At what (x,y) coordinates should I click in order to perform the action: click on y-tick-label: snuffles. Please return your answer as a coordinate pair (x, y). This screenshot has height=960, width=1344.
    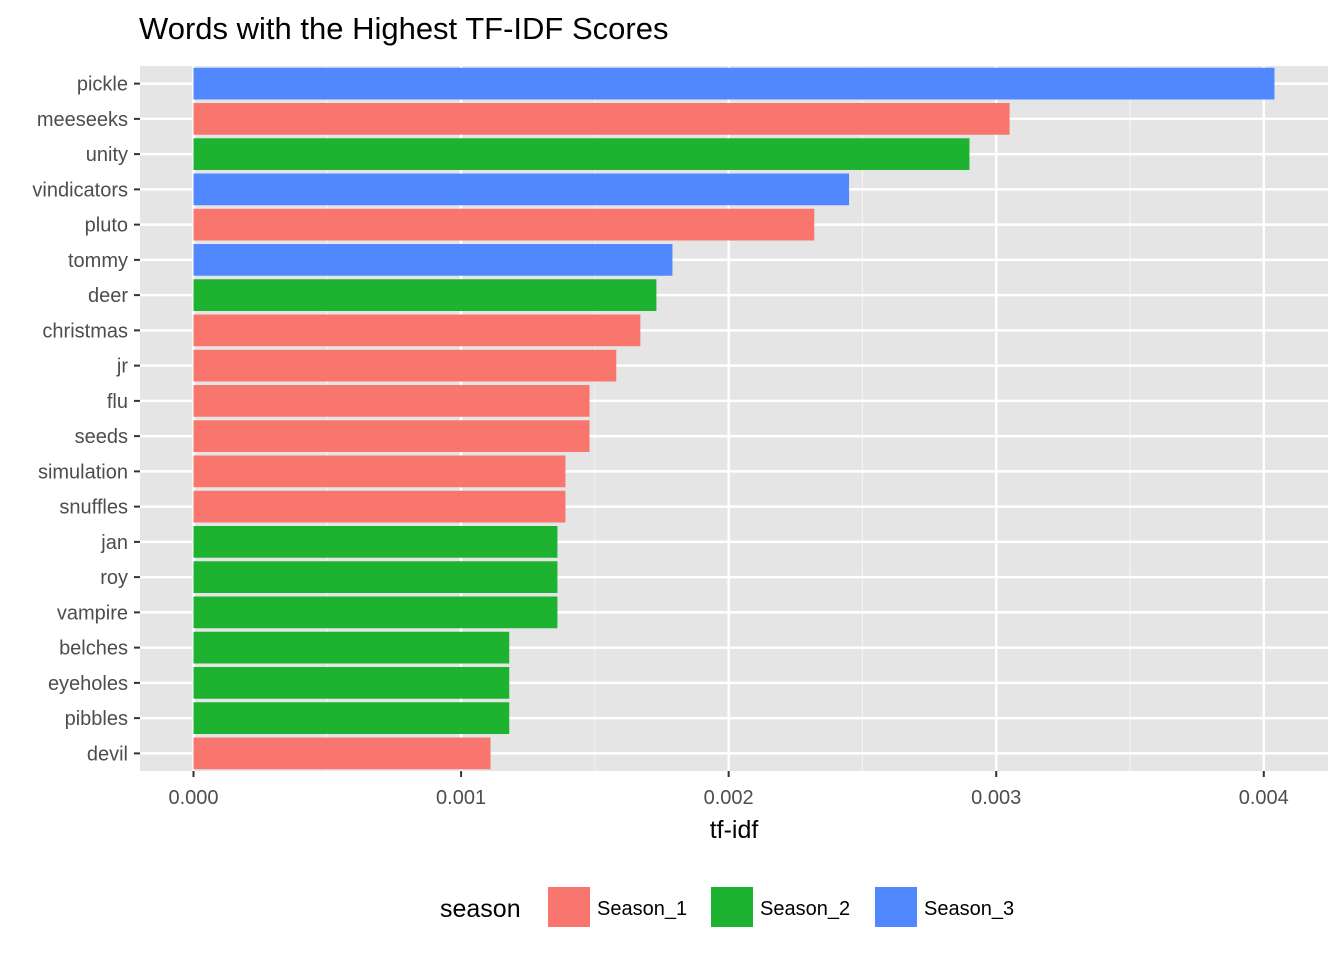
    Looking at the image, I should click on (93, 508).